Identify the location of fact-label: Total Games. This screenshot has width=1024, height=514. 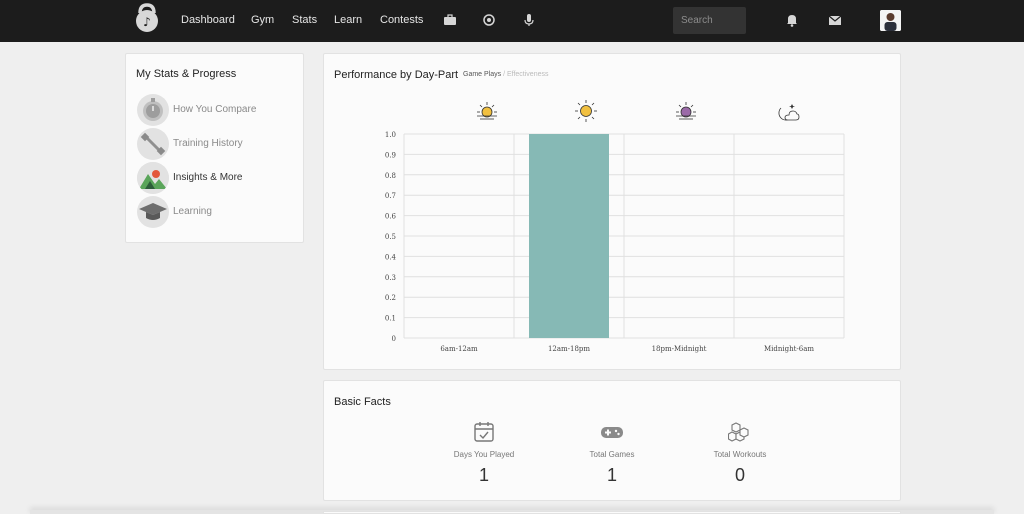
(612, 454).